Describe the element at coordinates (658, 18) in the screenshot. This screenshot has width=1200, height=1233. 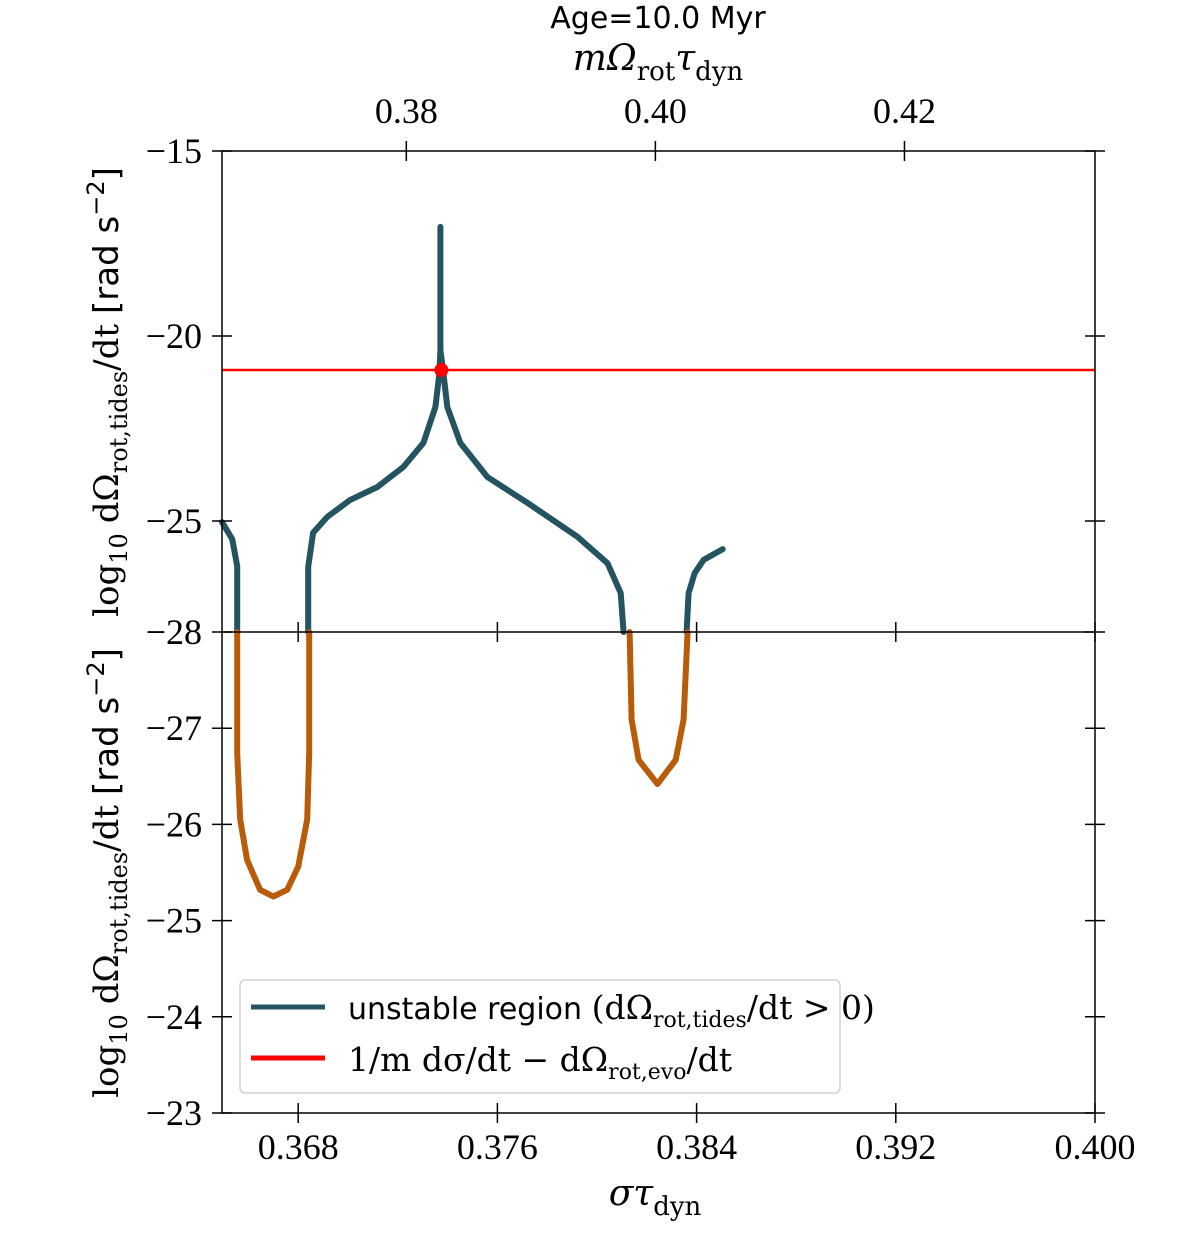
I see `chart-title: Age=10.0 Myr` at that location.